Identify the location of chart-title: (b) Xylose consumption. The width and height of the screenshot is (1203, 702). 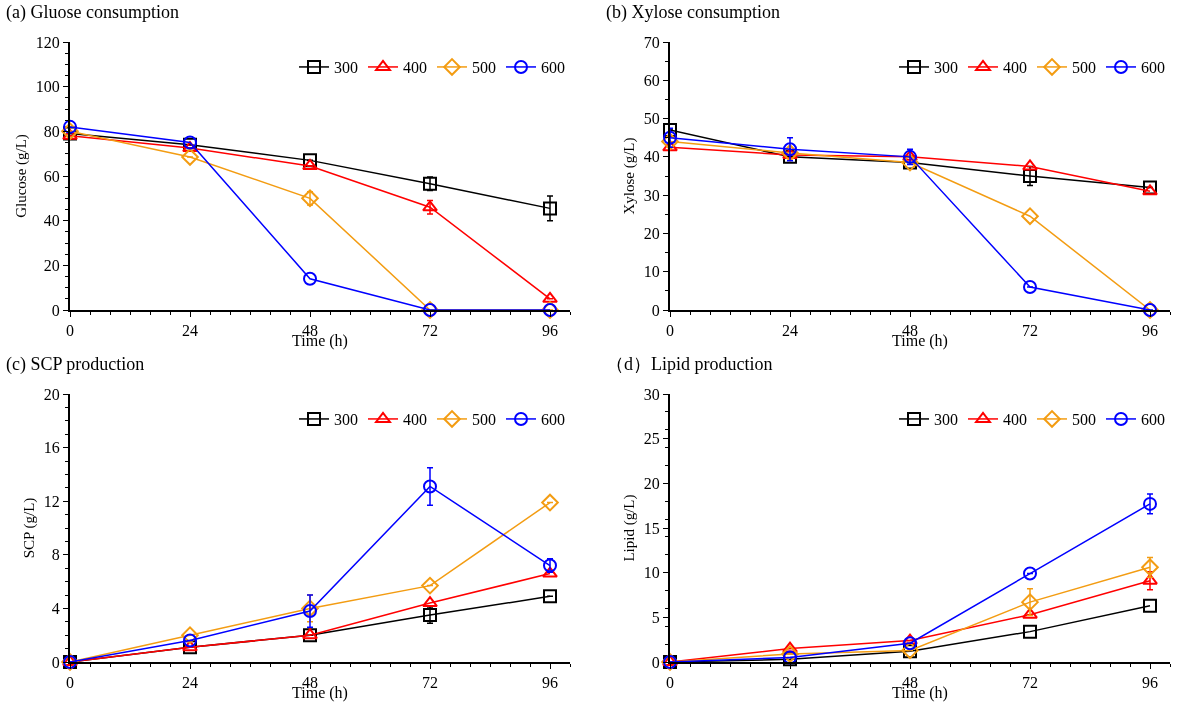
(693, 12).